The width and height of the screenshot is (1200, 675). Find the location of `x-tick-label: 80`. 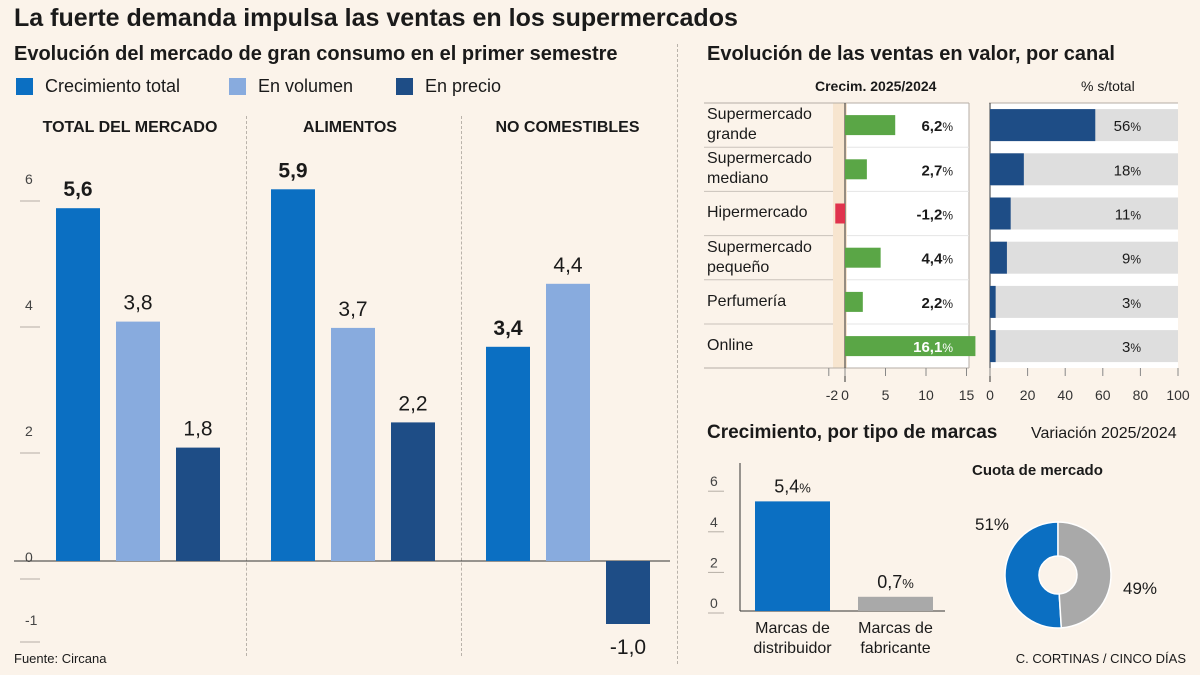

x-tick-label: 80 is located at coordinates (1141, 395).